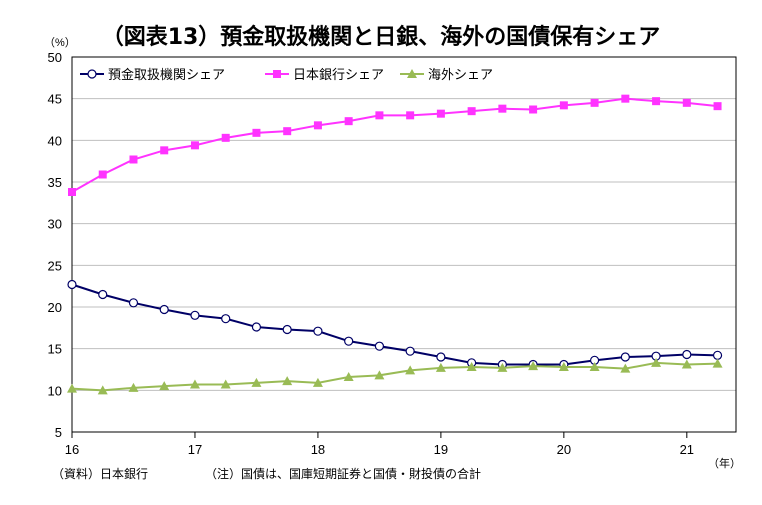 Image resolution: width=762 pixels, height=505 pixels. I want to click on y-tick-label: 35, so click(55, 182).